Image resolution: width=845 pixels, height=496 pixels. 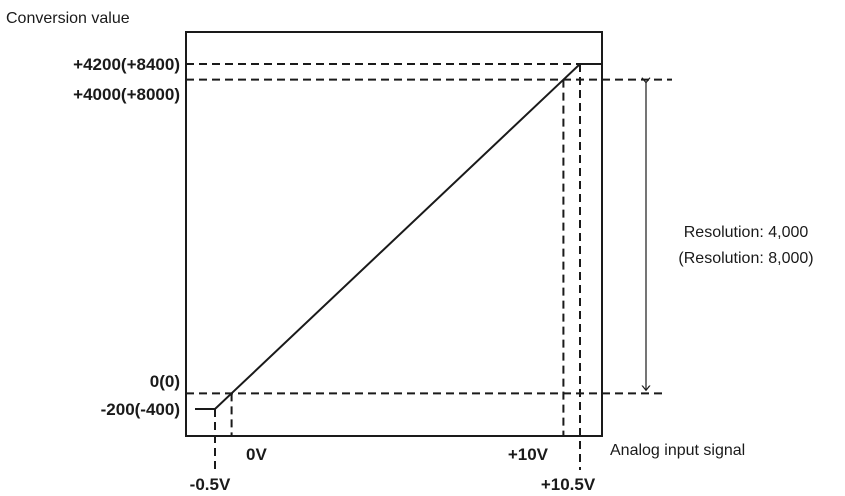 I want to click on y-tick-label-4000: +4000(+8000), so click(x=126, y=94).